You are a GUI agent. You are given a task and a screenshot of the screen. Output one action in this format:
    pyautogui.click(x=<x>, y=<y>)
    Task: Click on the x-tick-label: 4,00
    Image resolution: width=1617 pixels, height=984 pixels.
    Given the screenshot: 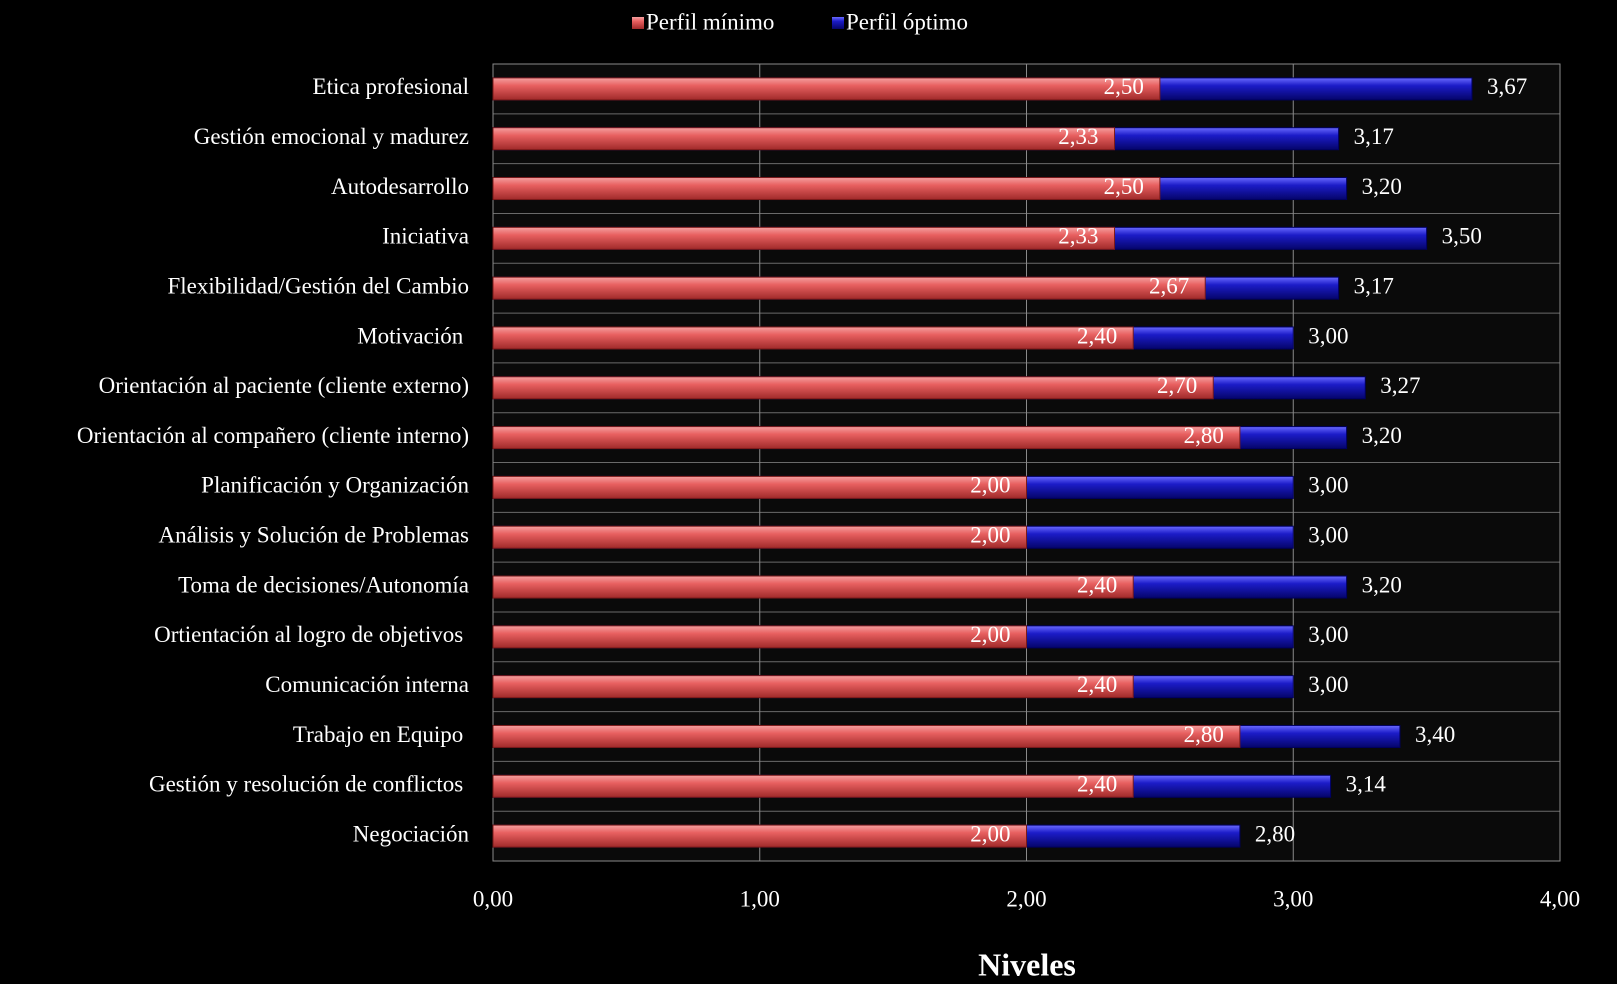 What is the action you would take?
    pyautogui.click(x=1560, y=898)
    